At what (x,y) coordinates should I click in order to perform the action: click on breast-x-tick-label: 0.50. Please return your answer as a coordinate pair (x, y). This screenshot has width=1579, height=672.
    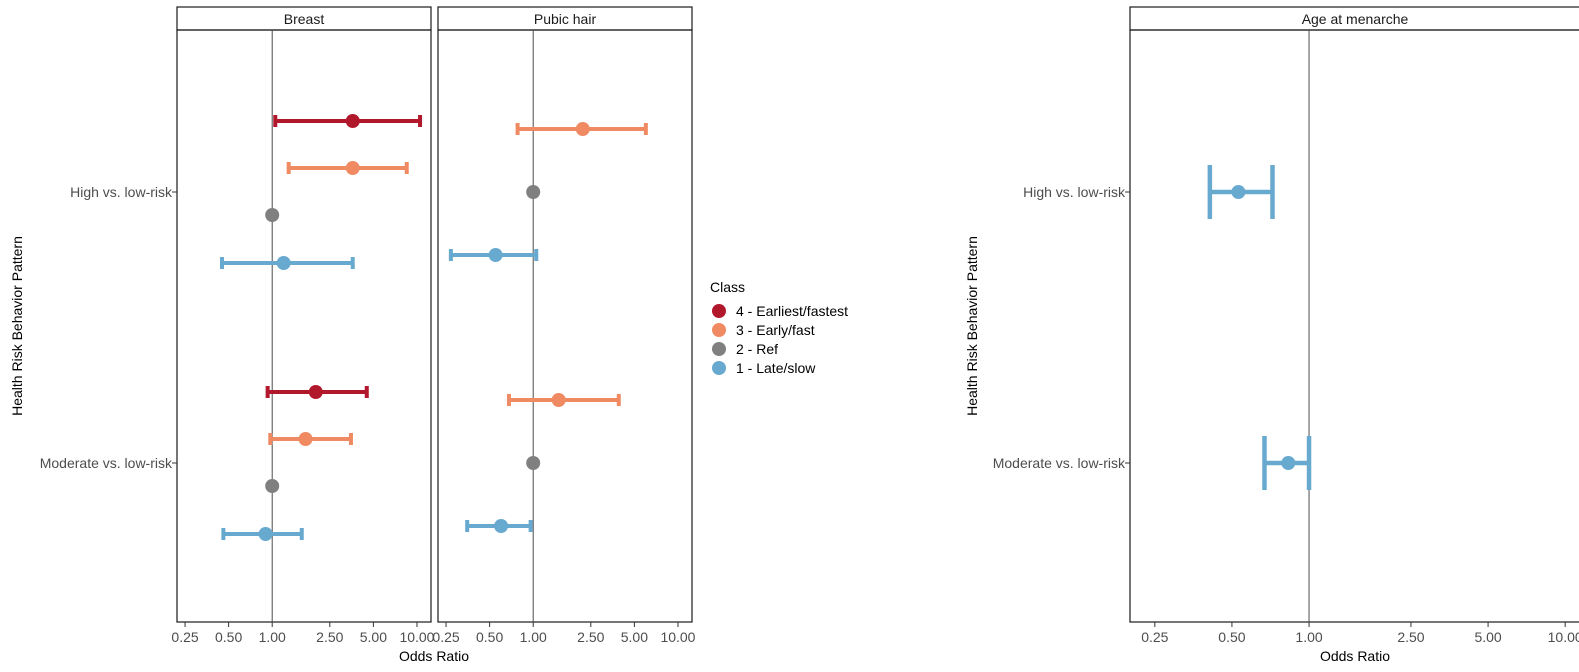
    Looking at the image, I should click on (228, 637).